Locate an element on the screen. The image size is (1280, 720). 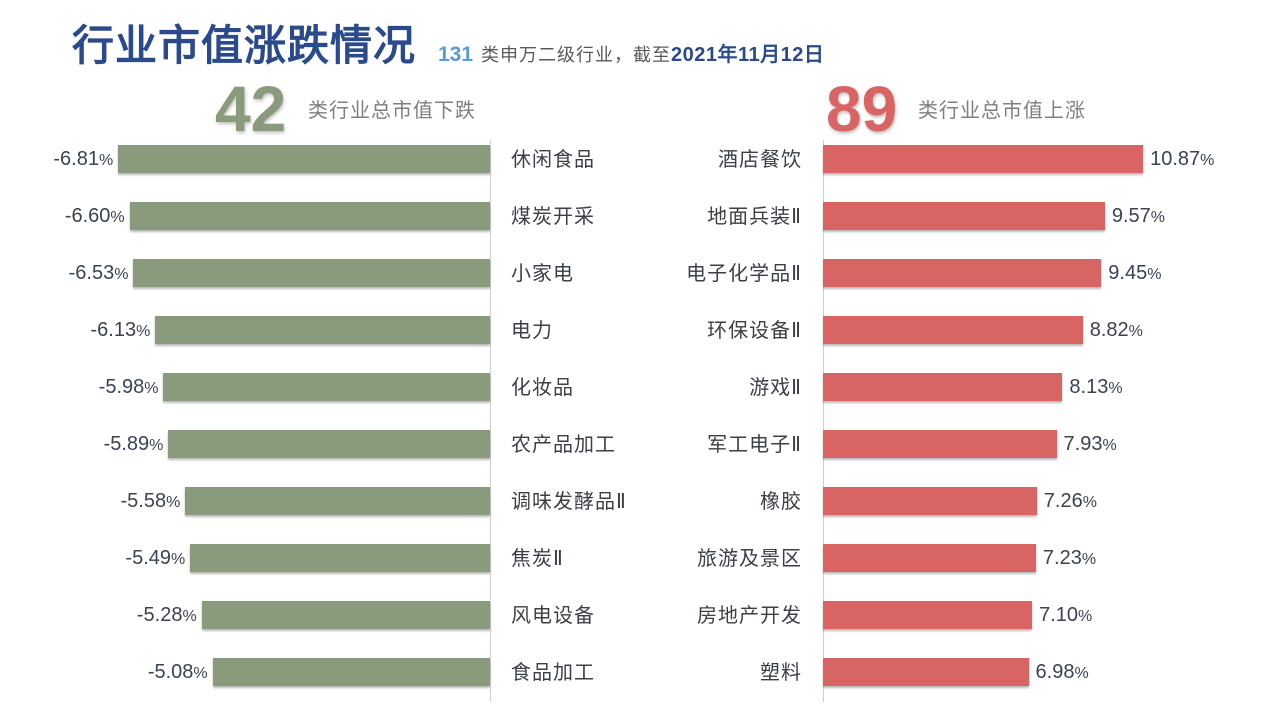
rise-value-label: 7.26% is located at coordinates (1070, 501).